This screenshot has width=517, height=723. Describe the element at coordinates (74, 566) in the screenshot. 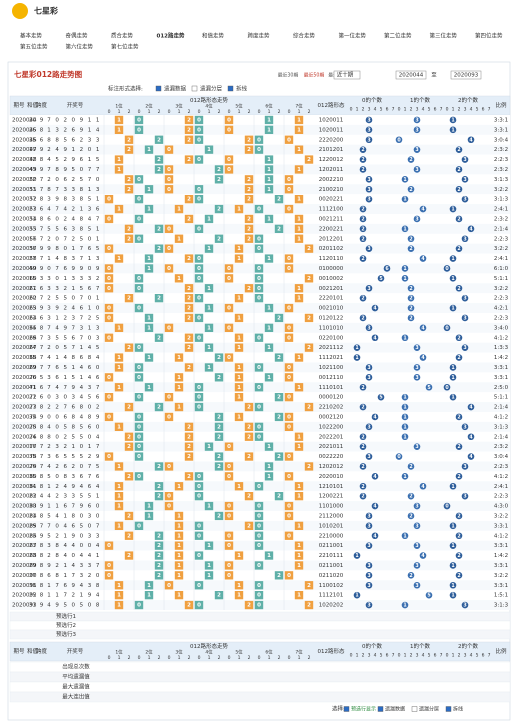

I see `draw-digit: 4` at that location.